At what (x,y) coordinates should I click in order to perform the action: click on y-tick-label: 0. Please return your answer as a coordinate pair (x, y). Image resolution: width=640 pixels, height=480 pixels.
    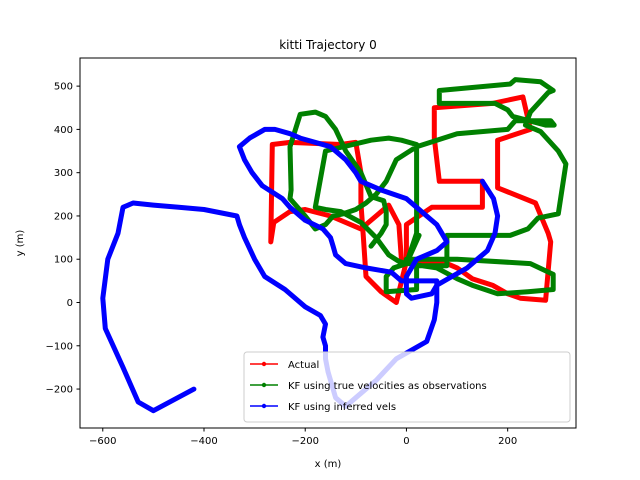
    Looking at the image, I should click on (70, 303).